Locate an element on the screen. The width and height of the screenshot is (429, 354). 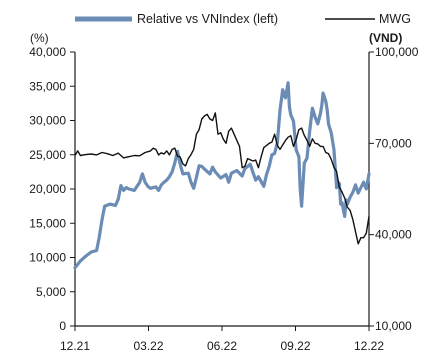
left-tick-label: 40,000 is located at coordinates (47, 52).